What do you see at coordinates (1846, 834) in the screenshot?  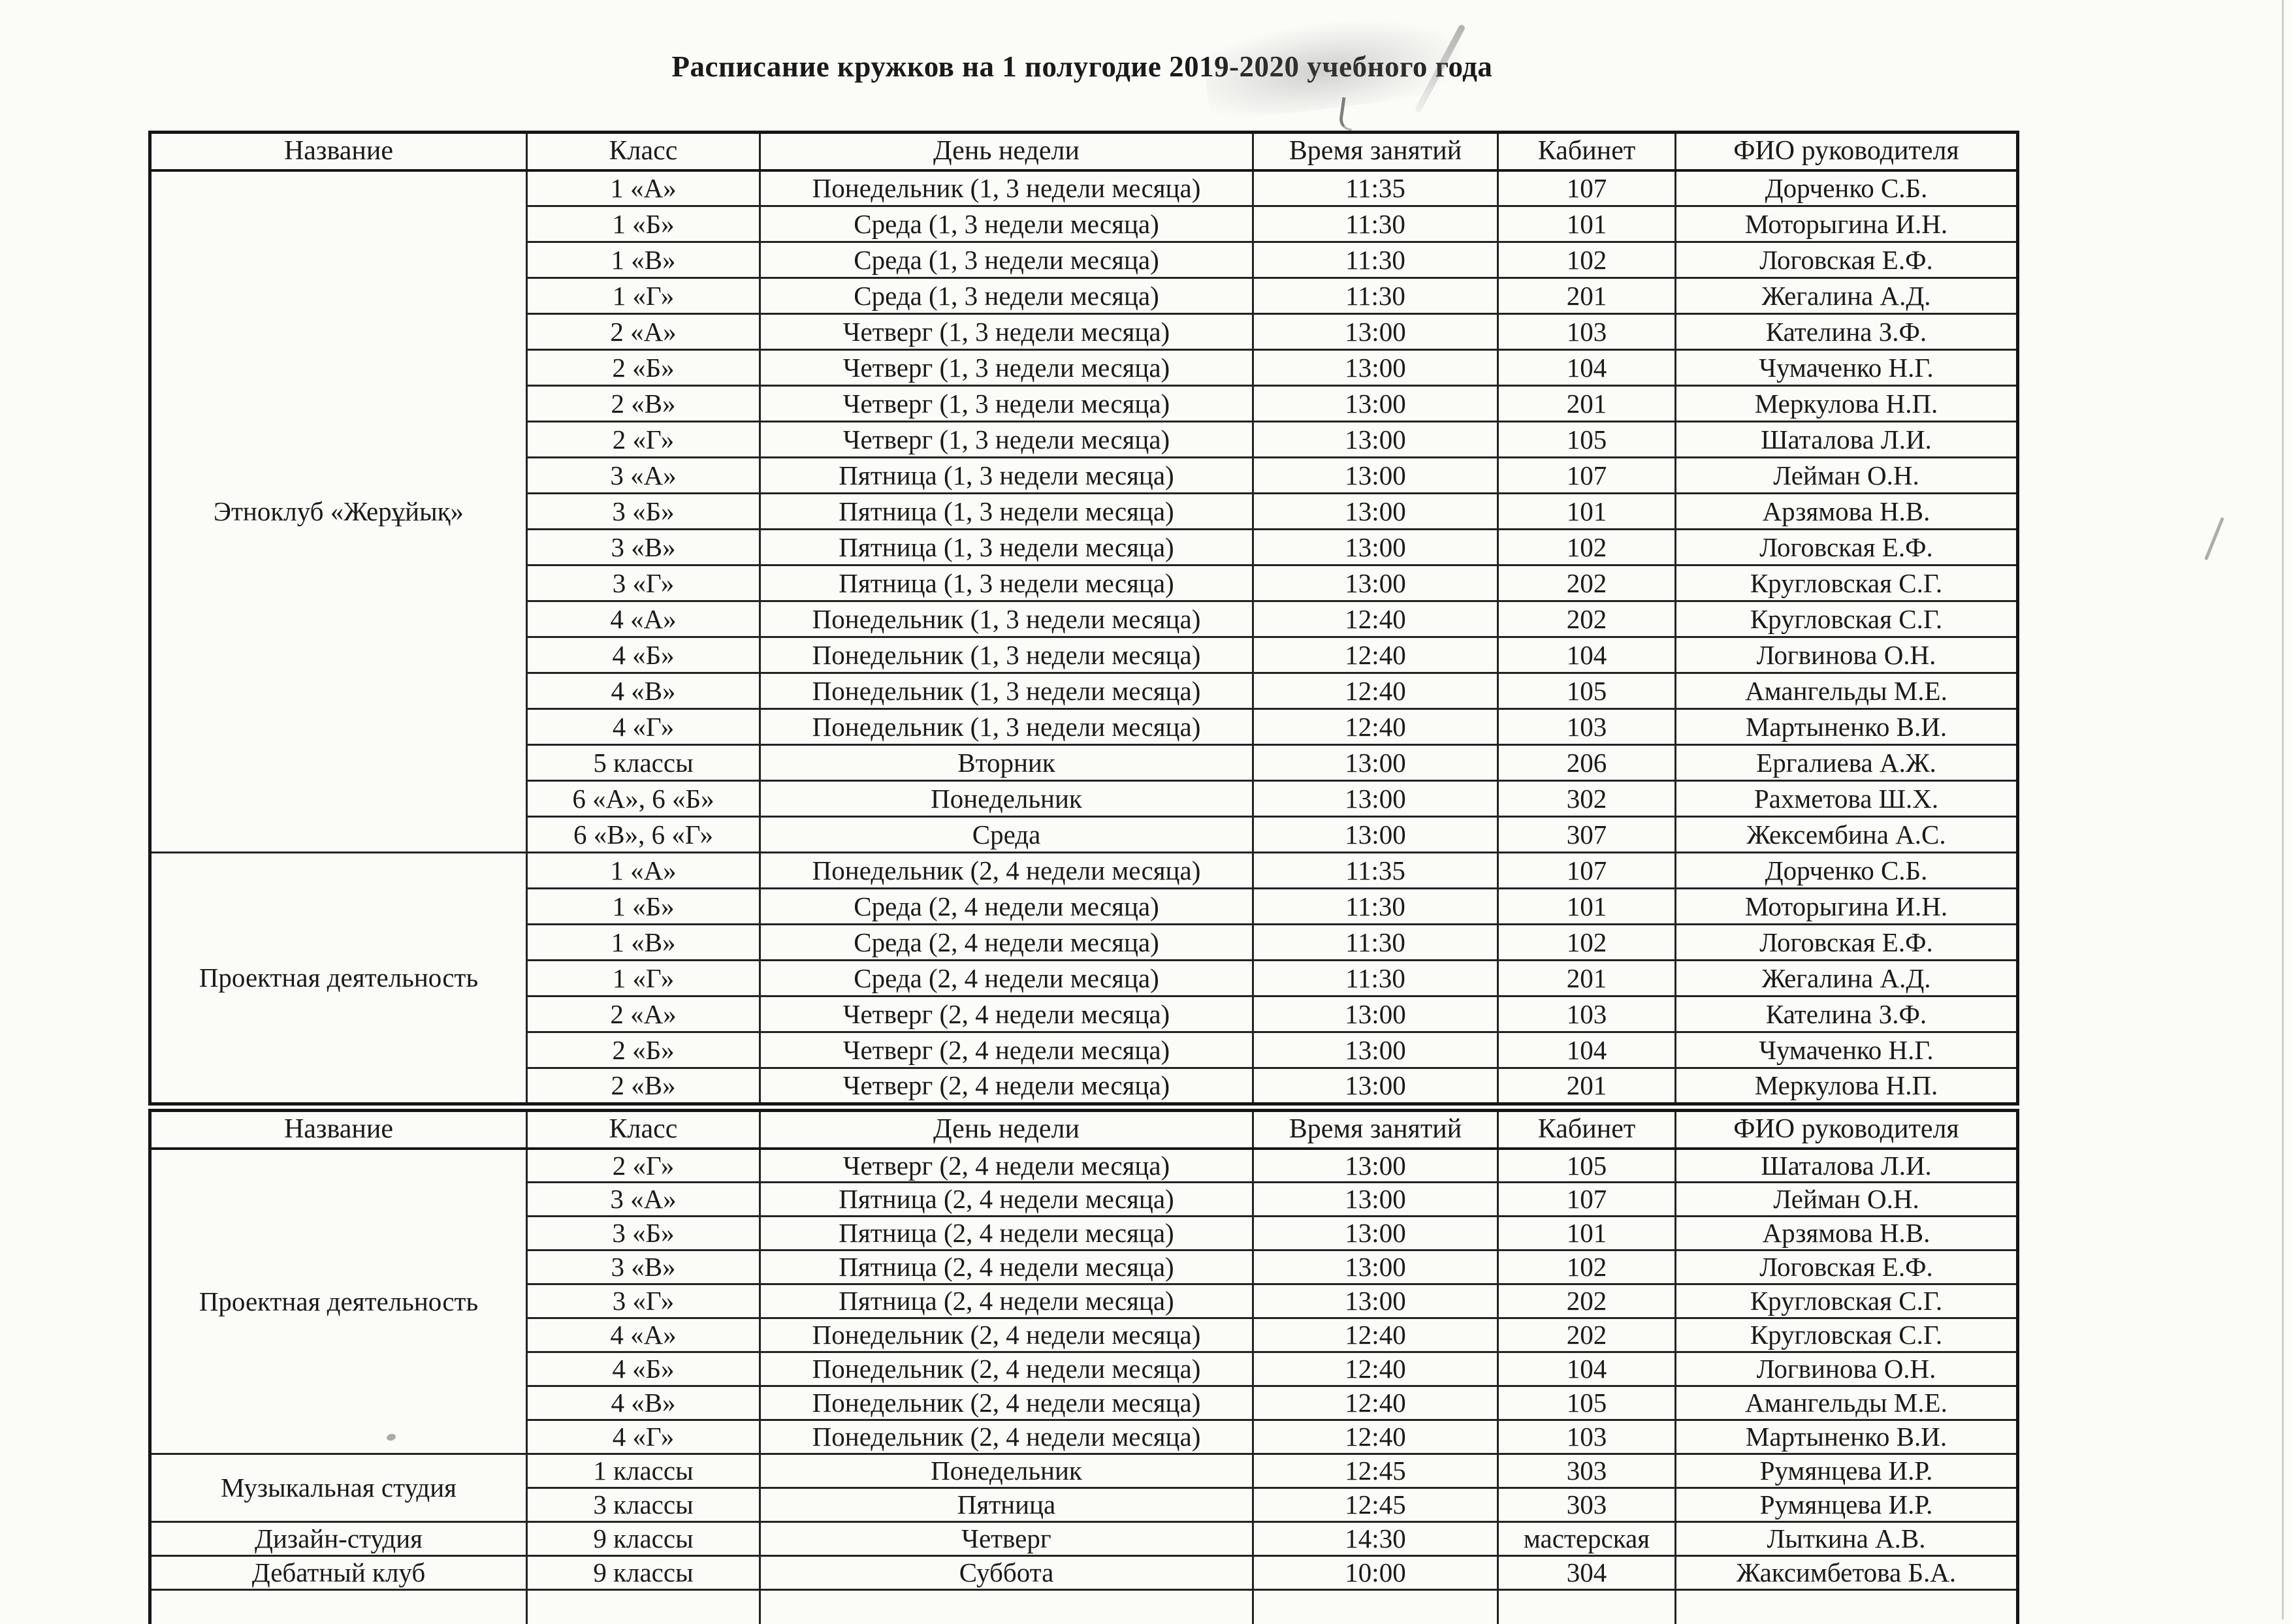 I see `cell-fio: Жексембина А.С.` at bounding box center [1846, 834].